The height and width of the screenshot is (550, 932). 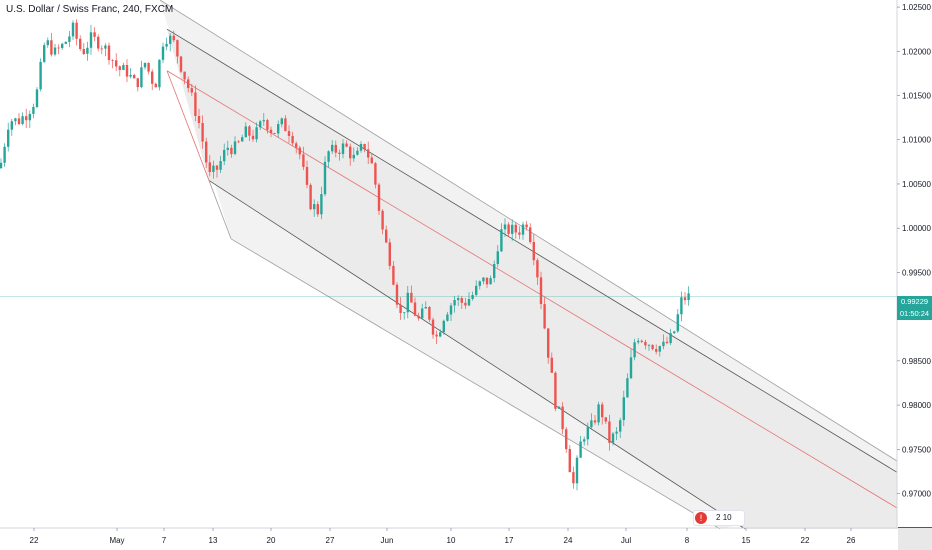 I want to click on pitchfork-handle-line, so click(x=188, y=125).